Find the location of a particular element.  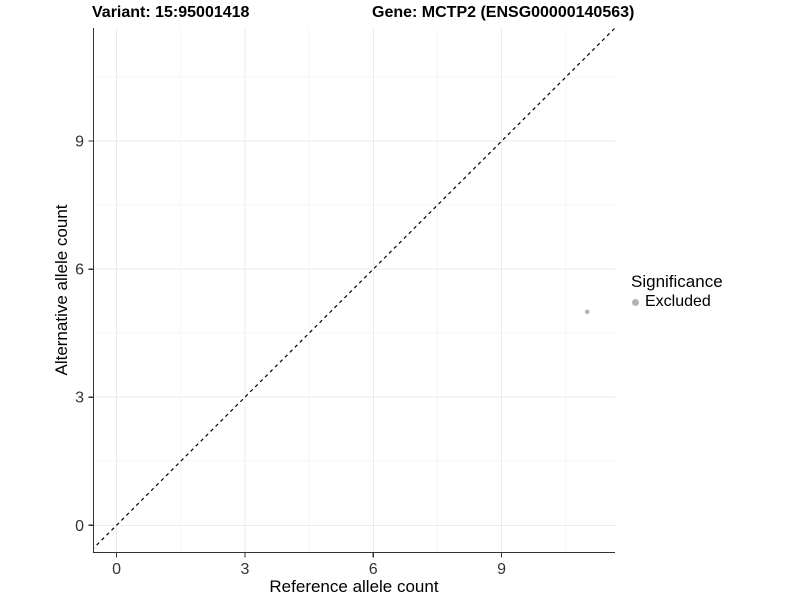

gene-title: Gene: MCTP2 (ENSG00000140563) is located at coordinates (503, 12).